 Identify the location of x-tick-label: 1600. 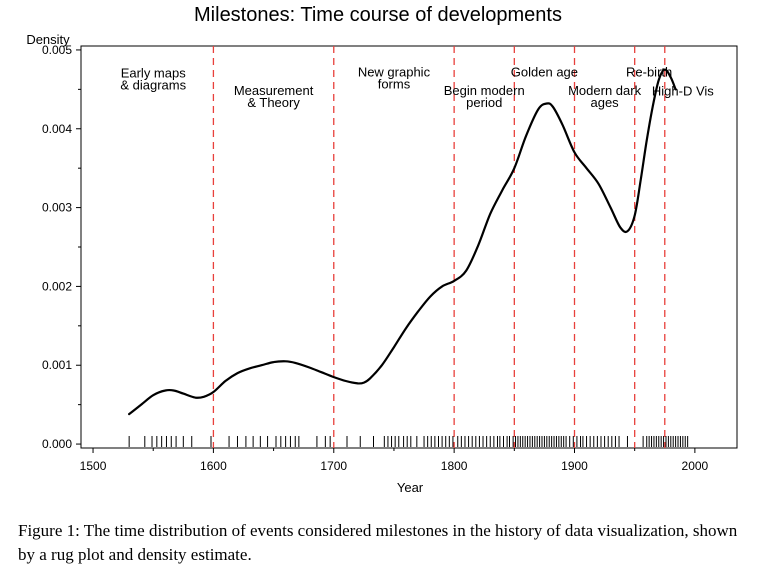
(213, 466).